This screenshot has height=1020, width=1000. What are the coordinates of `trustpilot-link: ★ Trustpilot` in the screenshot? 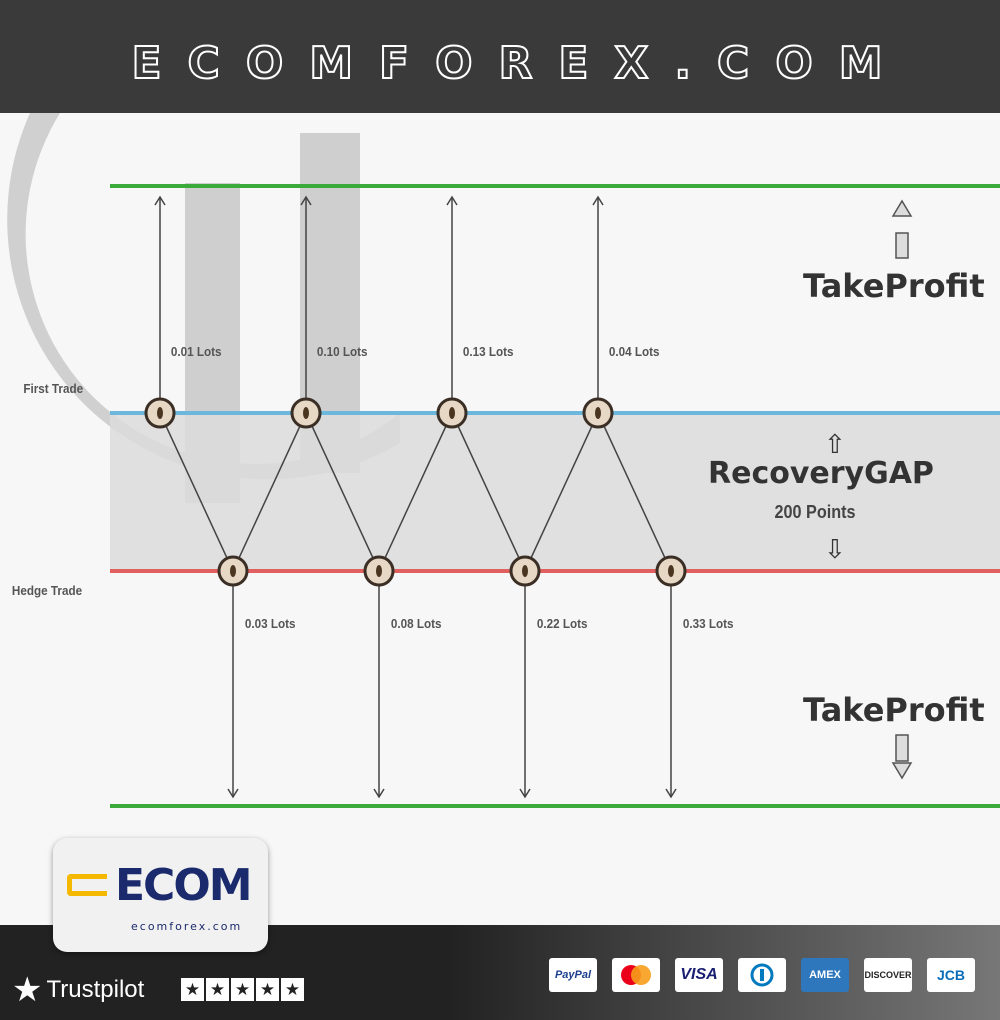 It's located at (78, 990).